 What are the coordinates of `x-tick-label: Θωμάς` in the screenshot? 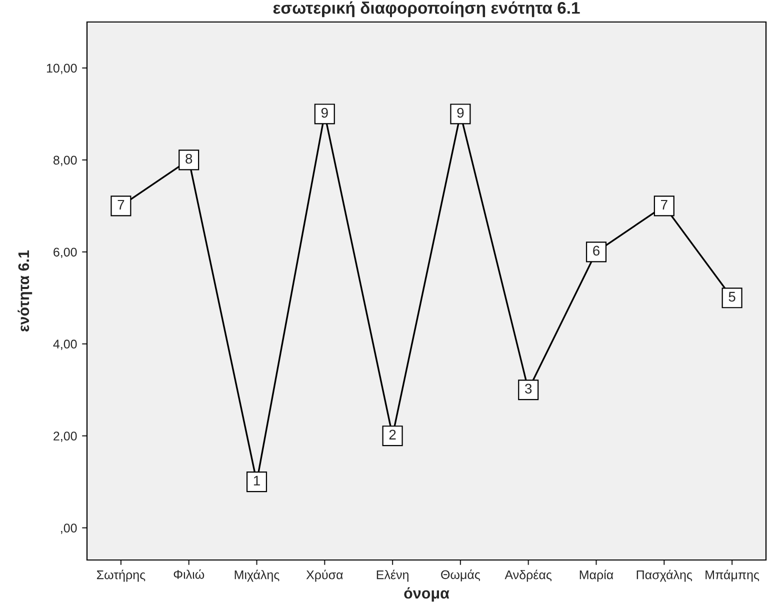 It's located at (460, 576).